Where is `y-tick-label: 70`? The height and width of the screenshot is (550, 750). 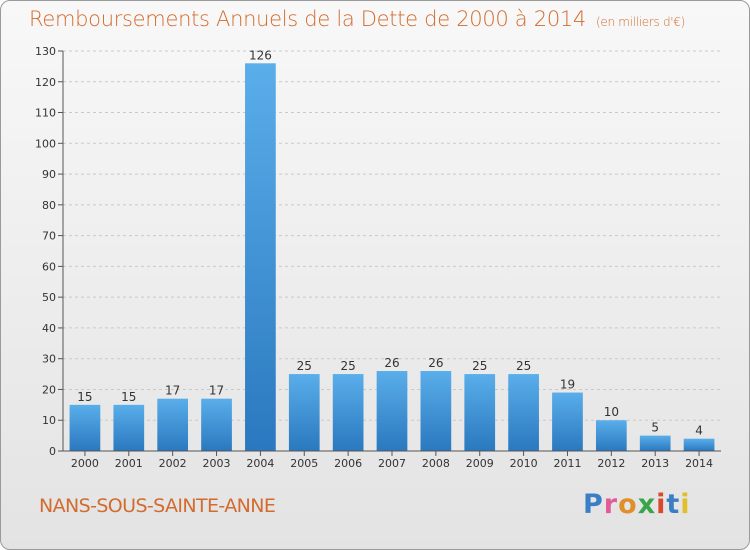
y-tick-label: 70 is located at coordinates (49, 236).